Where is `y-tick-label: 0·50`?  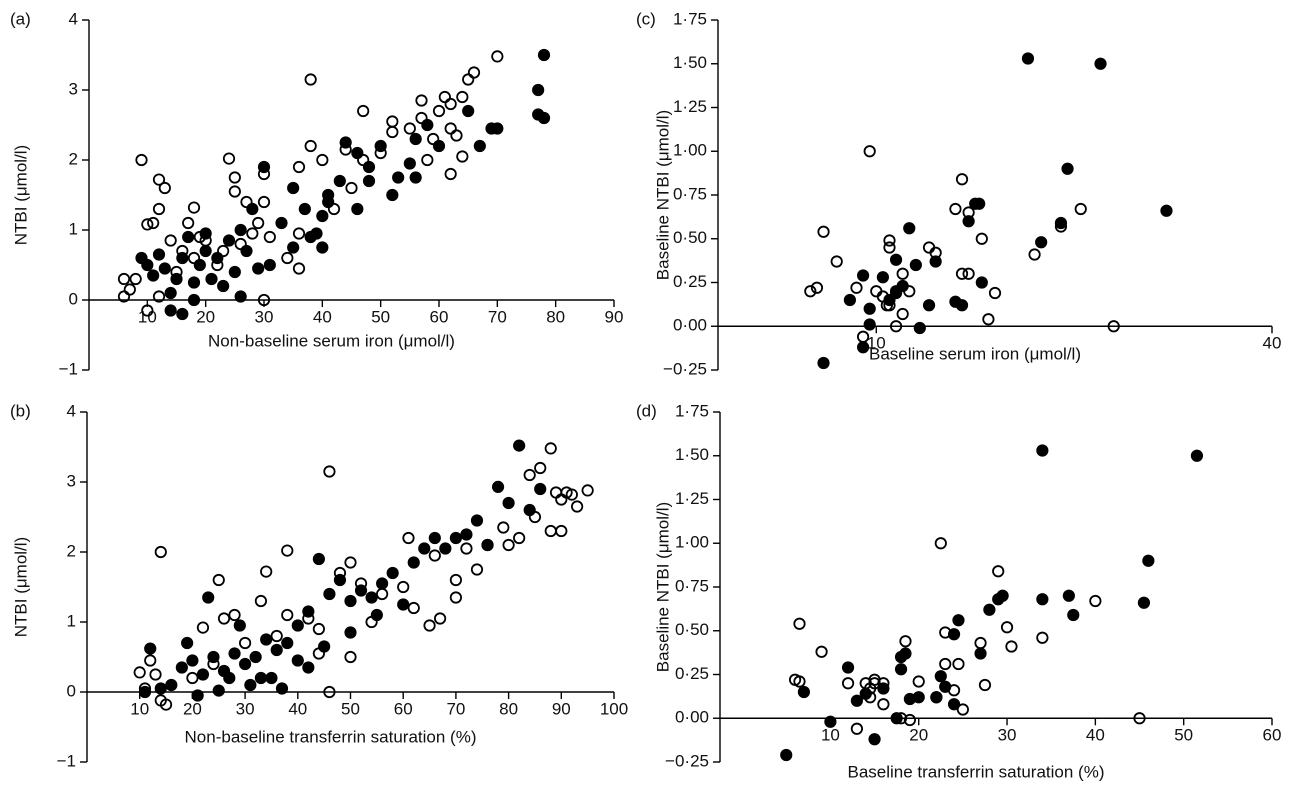
y-tick-label: 0·50 is located at coordinates (690, 237).